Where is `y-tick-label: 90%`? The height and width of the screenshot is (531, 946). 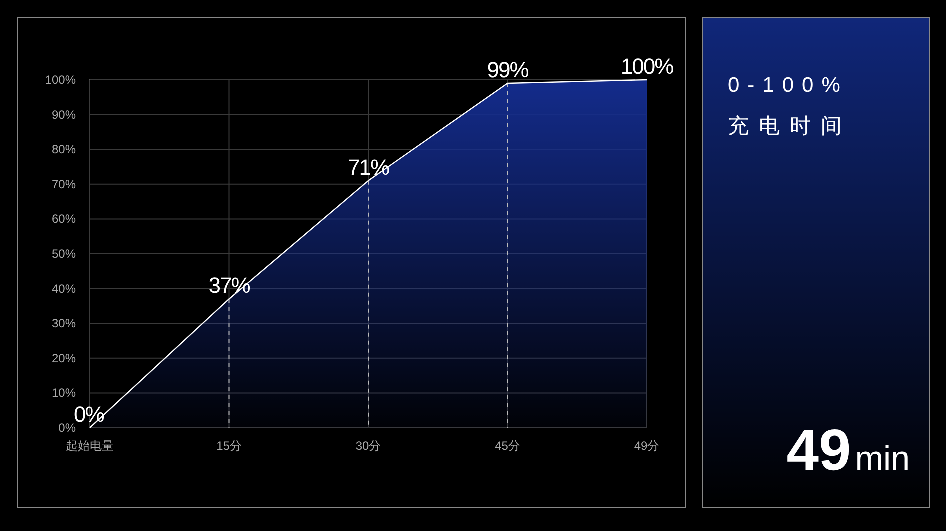
y-tick-label: 90% is located at coordinates (64, 115).